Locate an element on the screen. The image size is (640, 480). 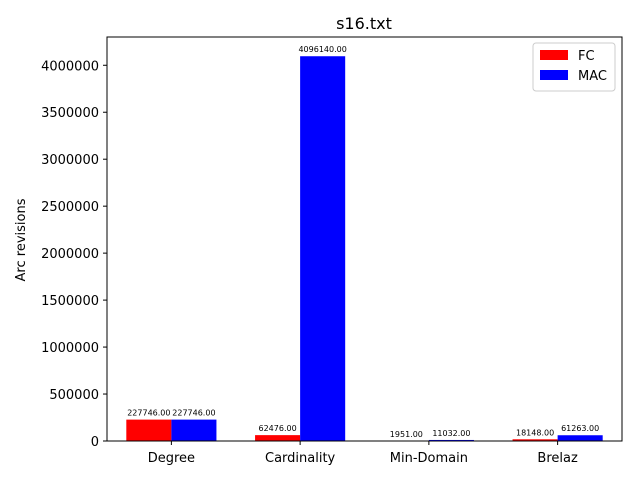
y-axis-label: Arc revisions is located at coordinates (21, 239).